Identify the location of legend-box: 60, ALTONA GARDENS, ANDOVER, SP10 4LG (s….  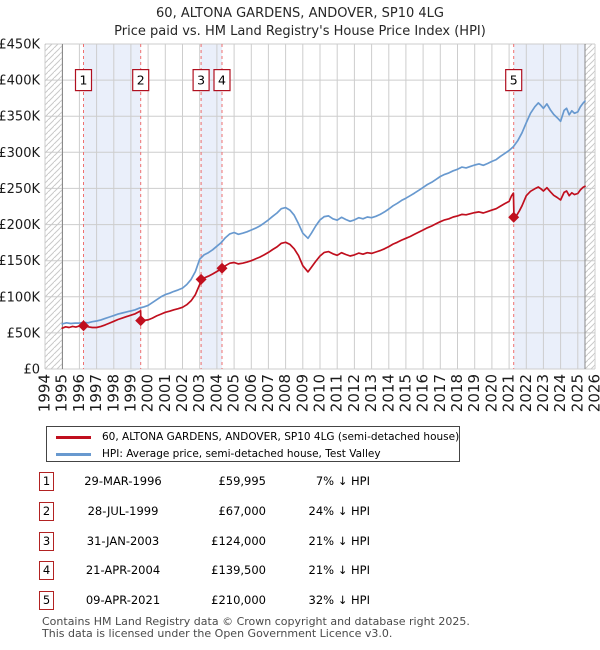
(253, 444).